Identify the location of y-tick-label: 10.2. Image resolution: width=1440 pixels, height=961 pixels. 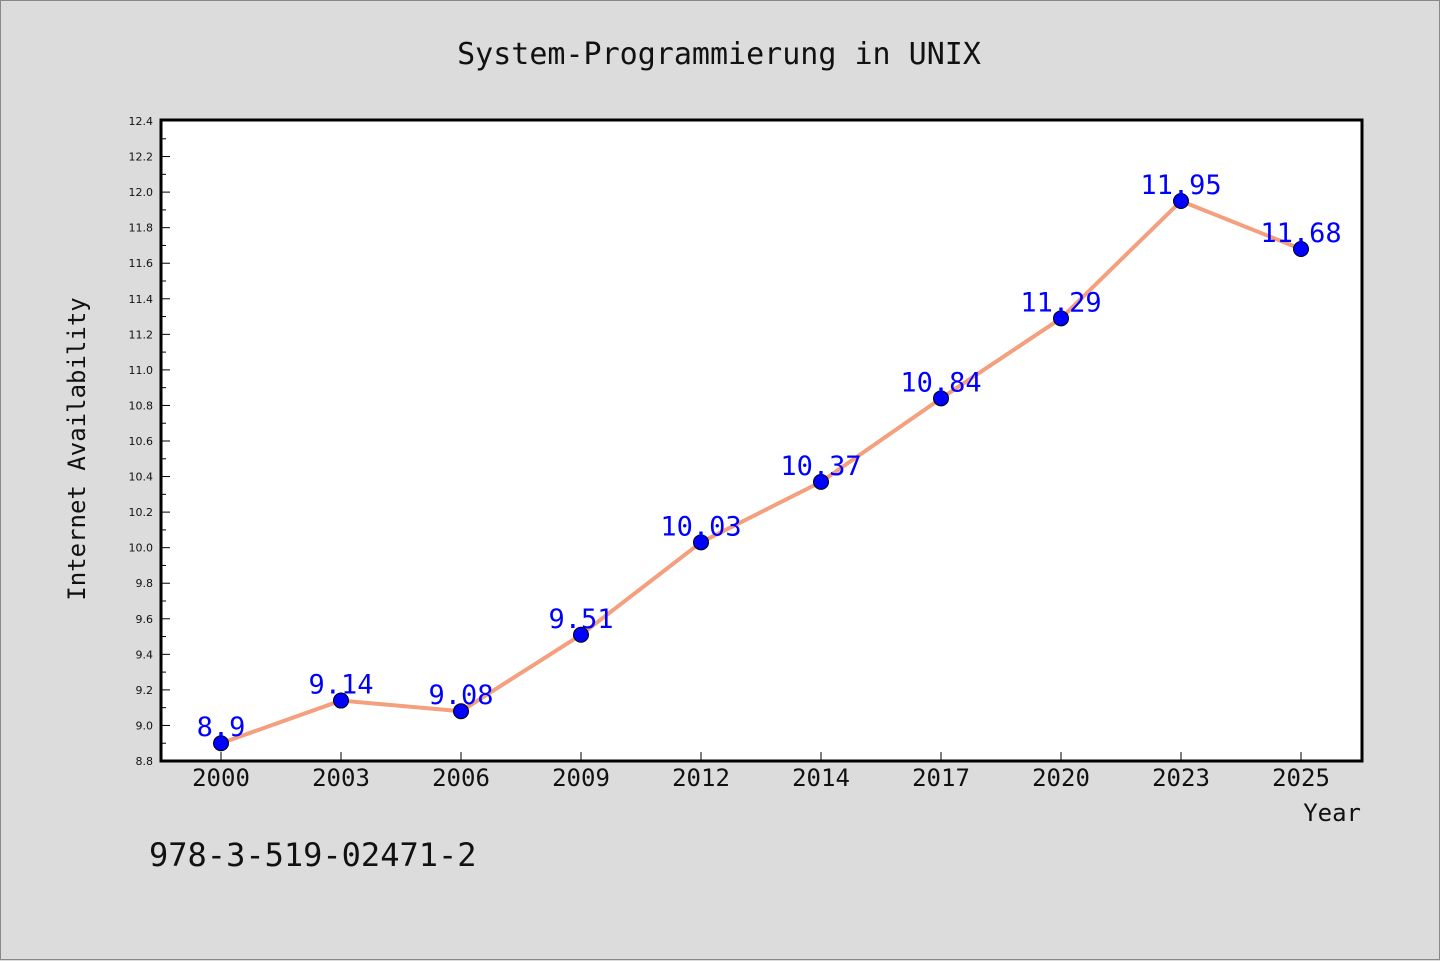
(141, 512).